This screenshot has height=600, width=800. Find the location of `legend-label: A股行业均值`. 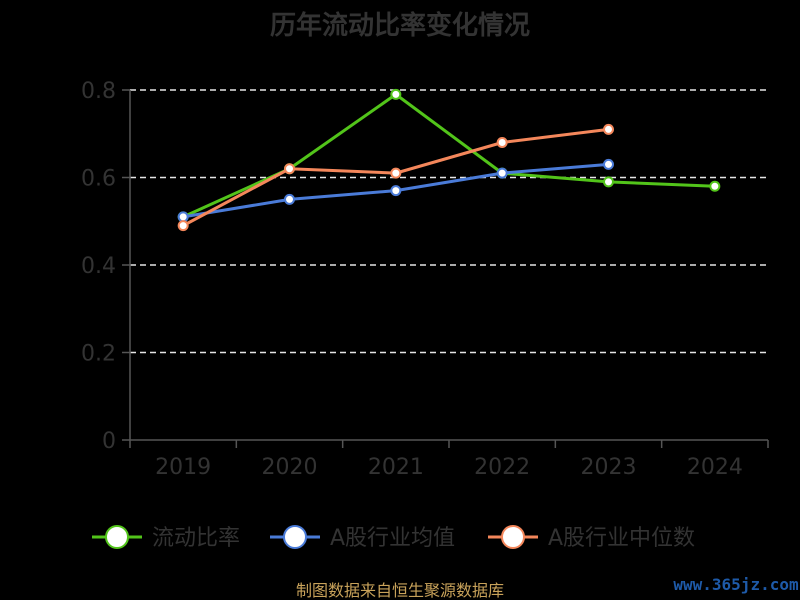

legend-label: A股行业均值 is located at coordinates (392, 538).